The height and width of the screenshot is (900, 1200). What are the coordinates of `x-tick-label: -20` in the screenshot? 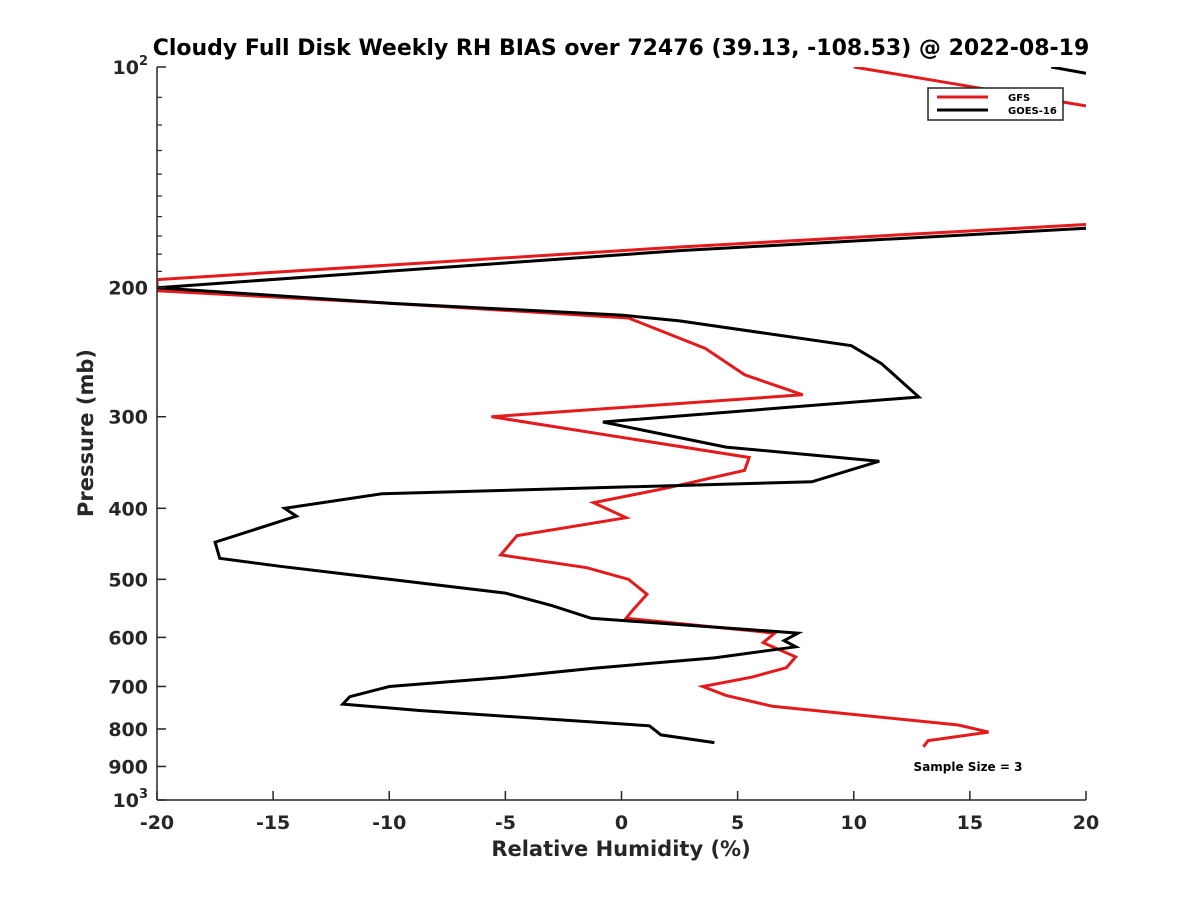 It's located at (157, 823).